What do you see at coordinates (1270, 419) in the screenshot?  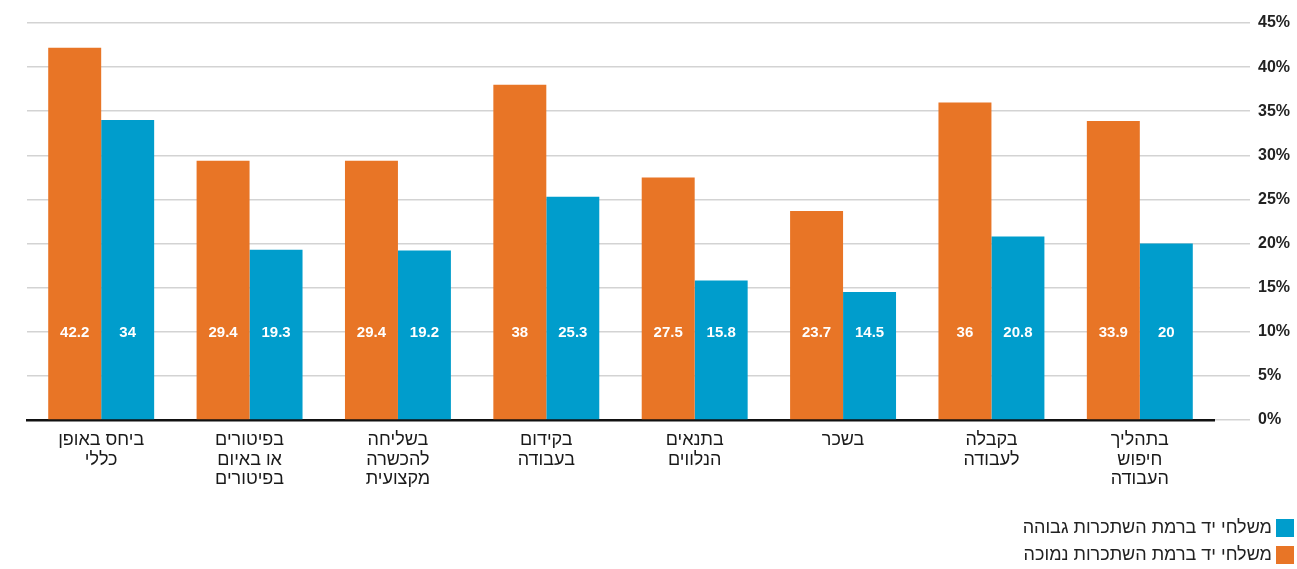 I see `y-tick-label: 0%` at bounding box center [1270, 419].